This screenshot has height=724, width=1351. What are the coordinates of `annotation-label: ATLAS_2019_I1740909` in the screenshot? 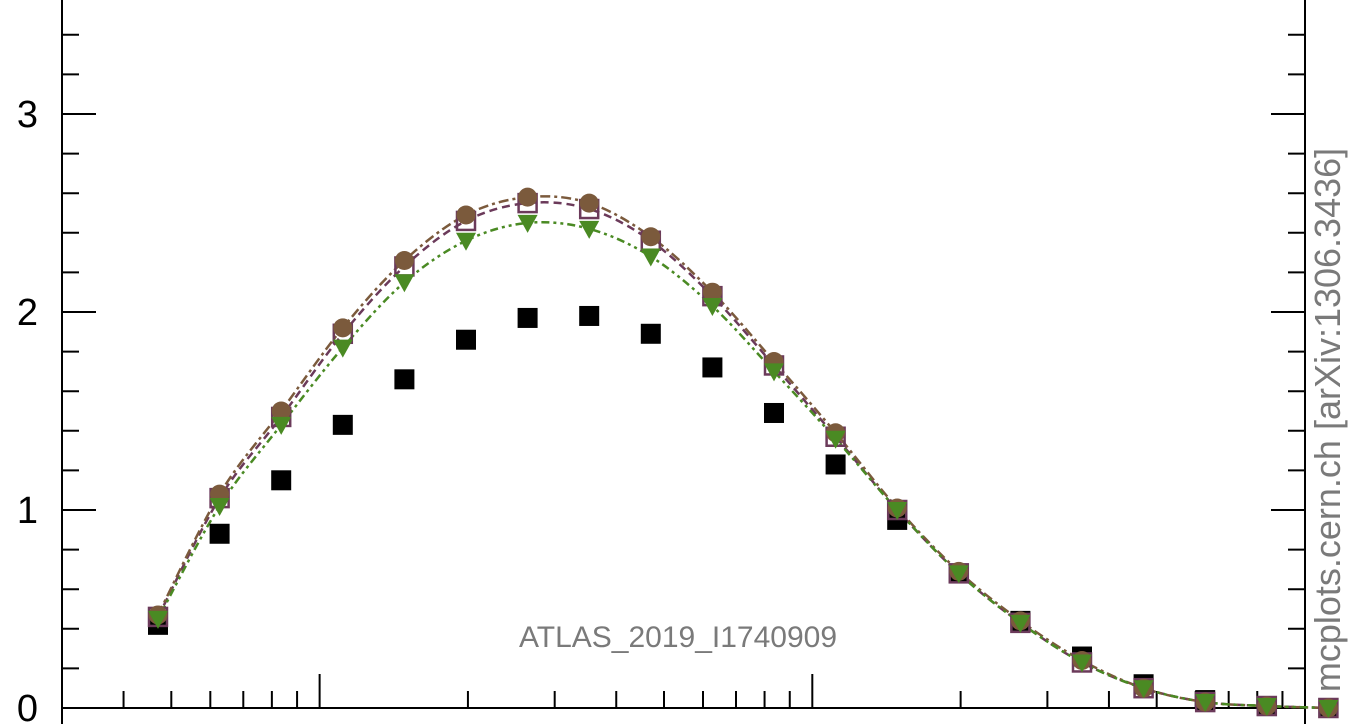 It's located at (678, 637).